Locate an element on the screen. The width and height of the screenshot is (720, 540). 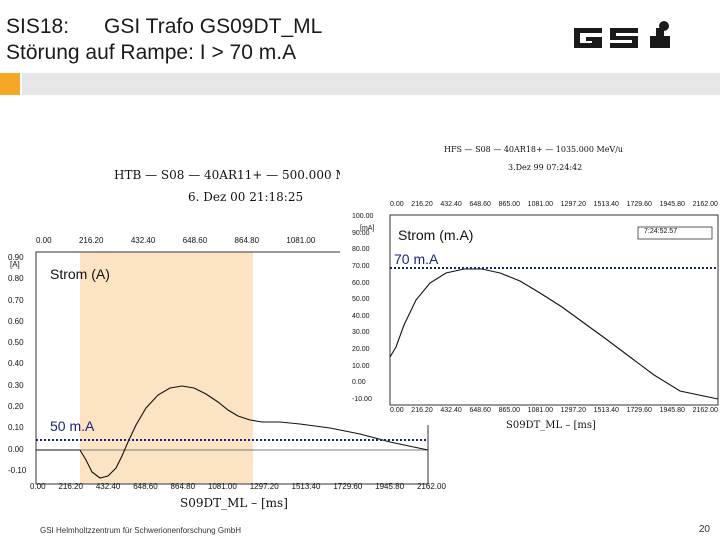
left-xtick: 1513.40 is located at coordinates (306, 486).